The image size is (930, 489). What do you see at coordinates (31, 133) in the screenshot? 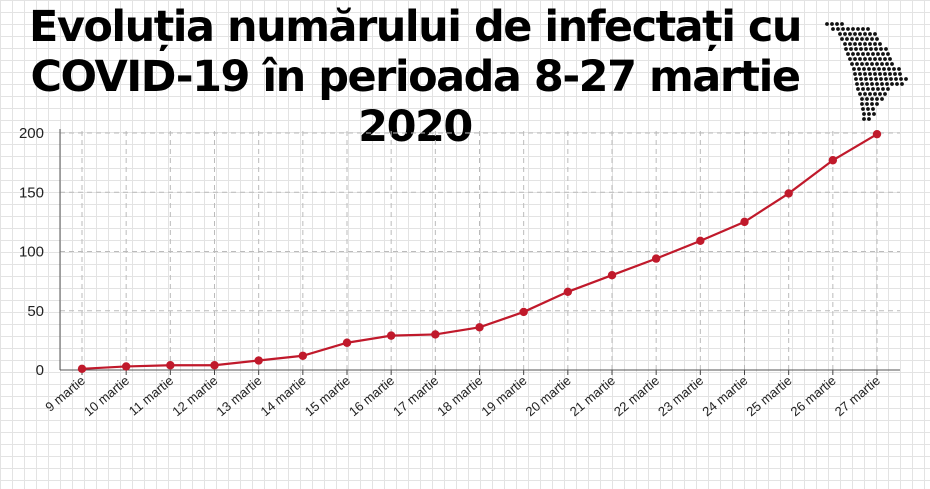
I see `y-tick-label: 200` at bounding box center [31, 133].